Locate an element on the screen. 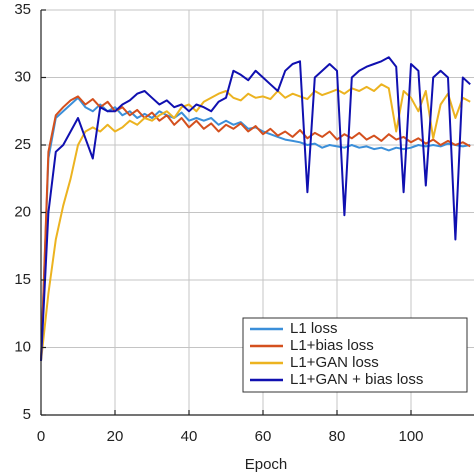 This screenshot has height=474, width=474. y-tick-label: 25 is located at coordinates (22, 144).